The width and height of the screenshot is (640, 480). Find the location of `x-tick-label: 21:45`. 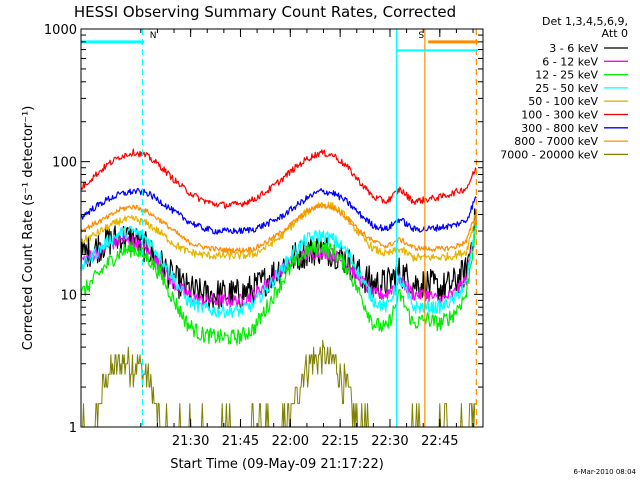

x-tick-label: 21:45 is located at coordinates (240, 441).